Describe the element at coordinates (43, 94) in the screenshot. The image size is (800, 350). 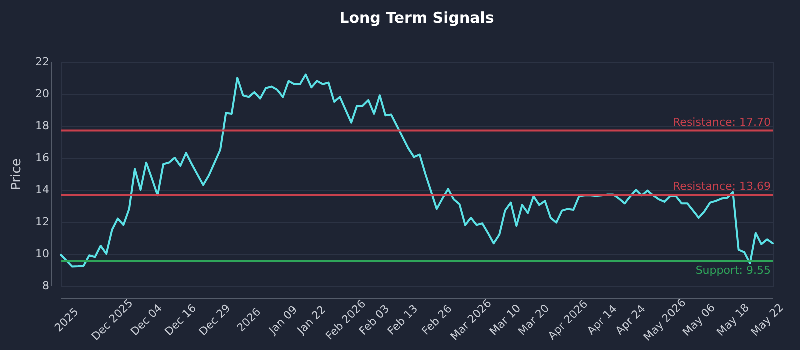
I see `y-tick-label: 20` at that location.